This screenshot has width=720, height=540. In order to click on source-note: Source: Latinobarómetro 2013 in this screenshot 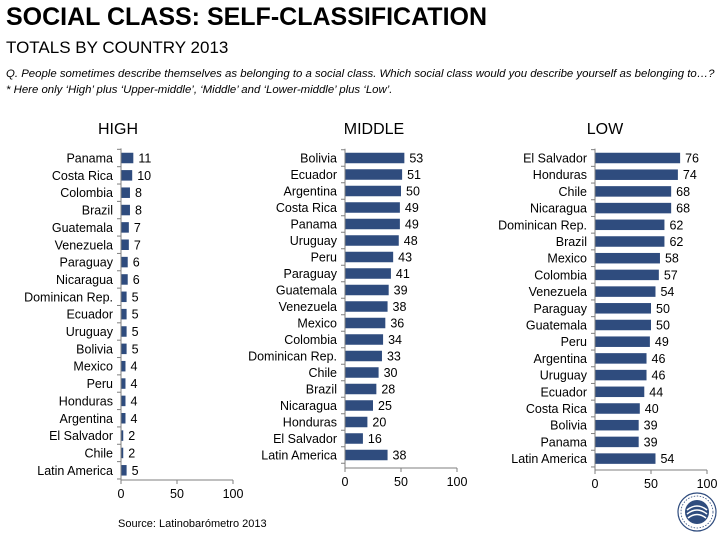, I will do `click(192, 524)`.